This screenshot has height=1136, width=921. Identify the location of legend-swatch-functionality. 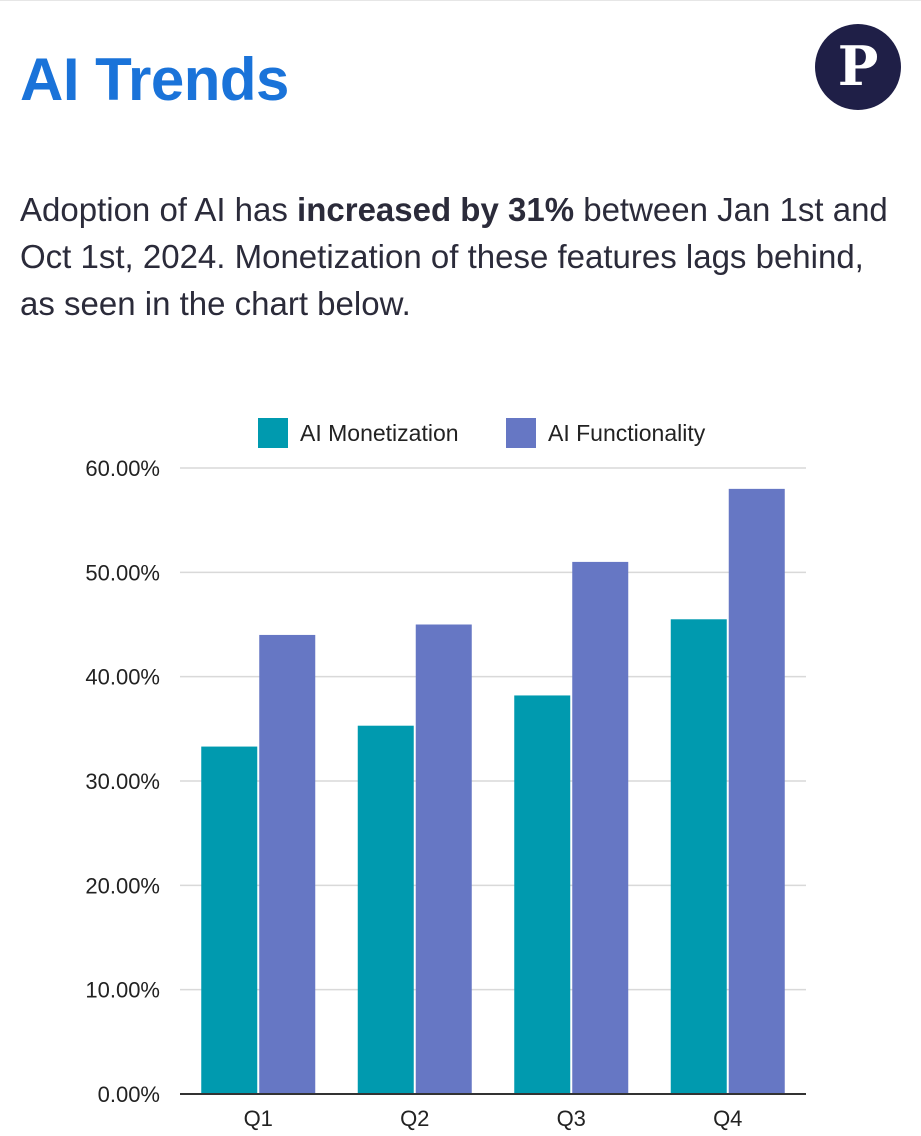
(521, 433).